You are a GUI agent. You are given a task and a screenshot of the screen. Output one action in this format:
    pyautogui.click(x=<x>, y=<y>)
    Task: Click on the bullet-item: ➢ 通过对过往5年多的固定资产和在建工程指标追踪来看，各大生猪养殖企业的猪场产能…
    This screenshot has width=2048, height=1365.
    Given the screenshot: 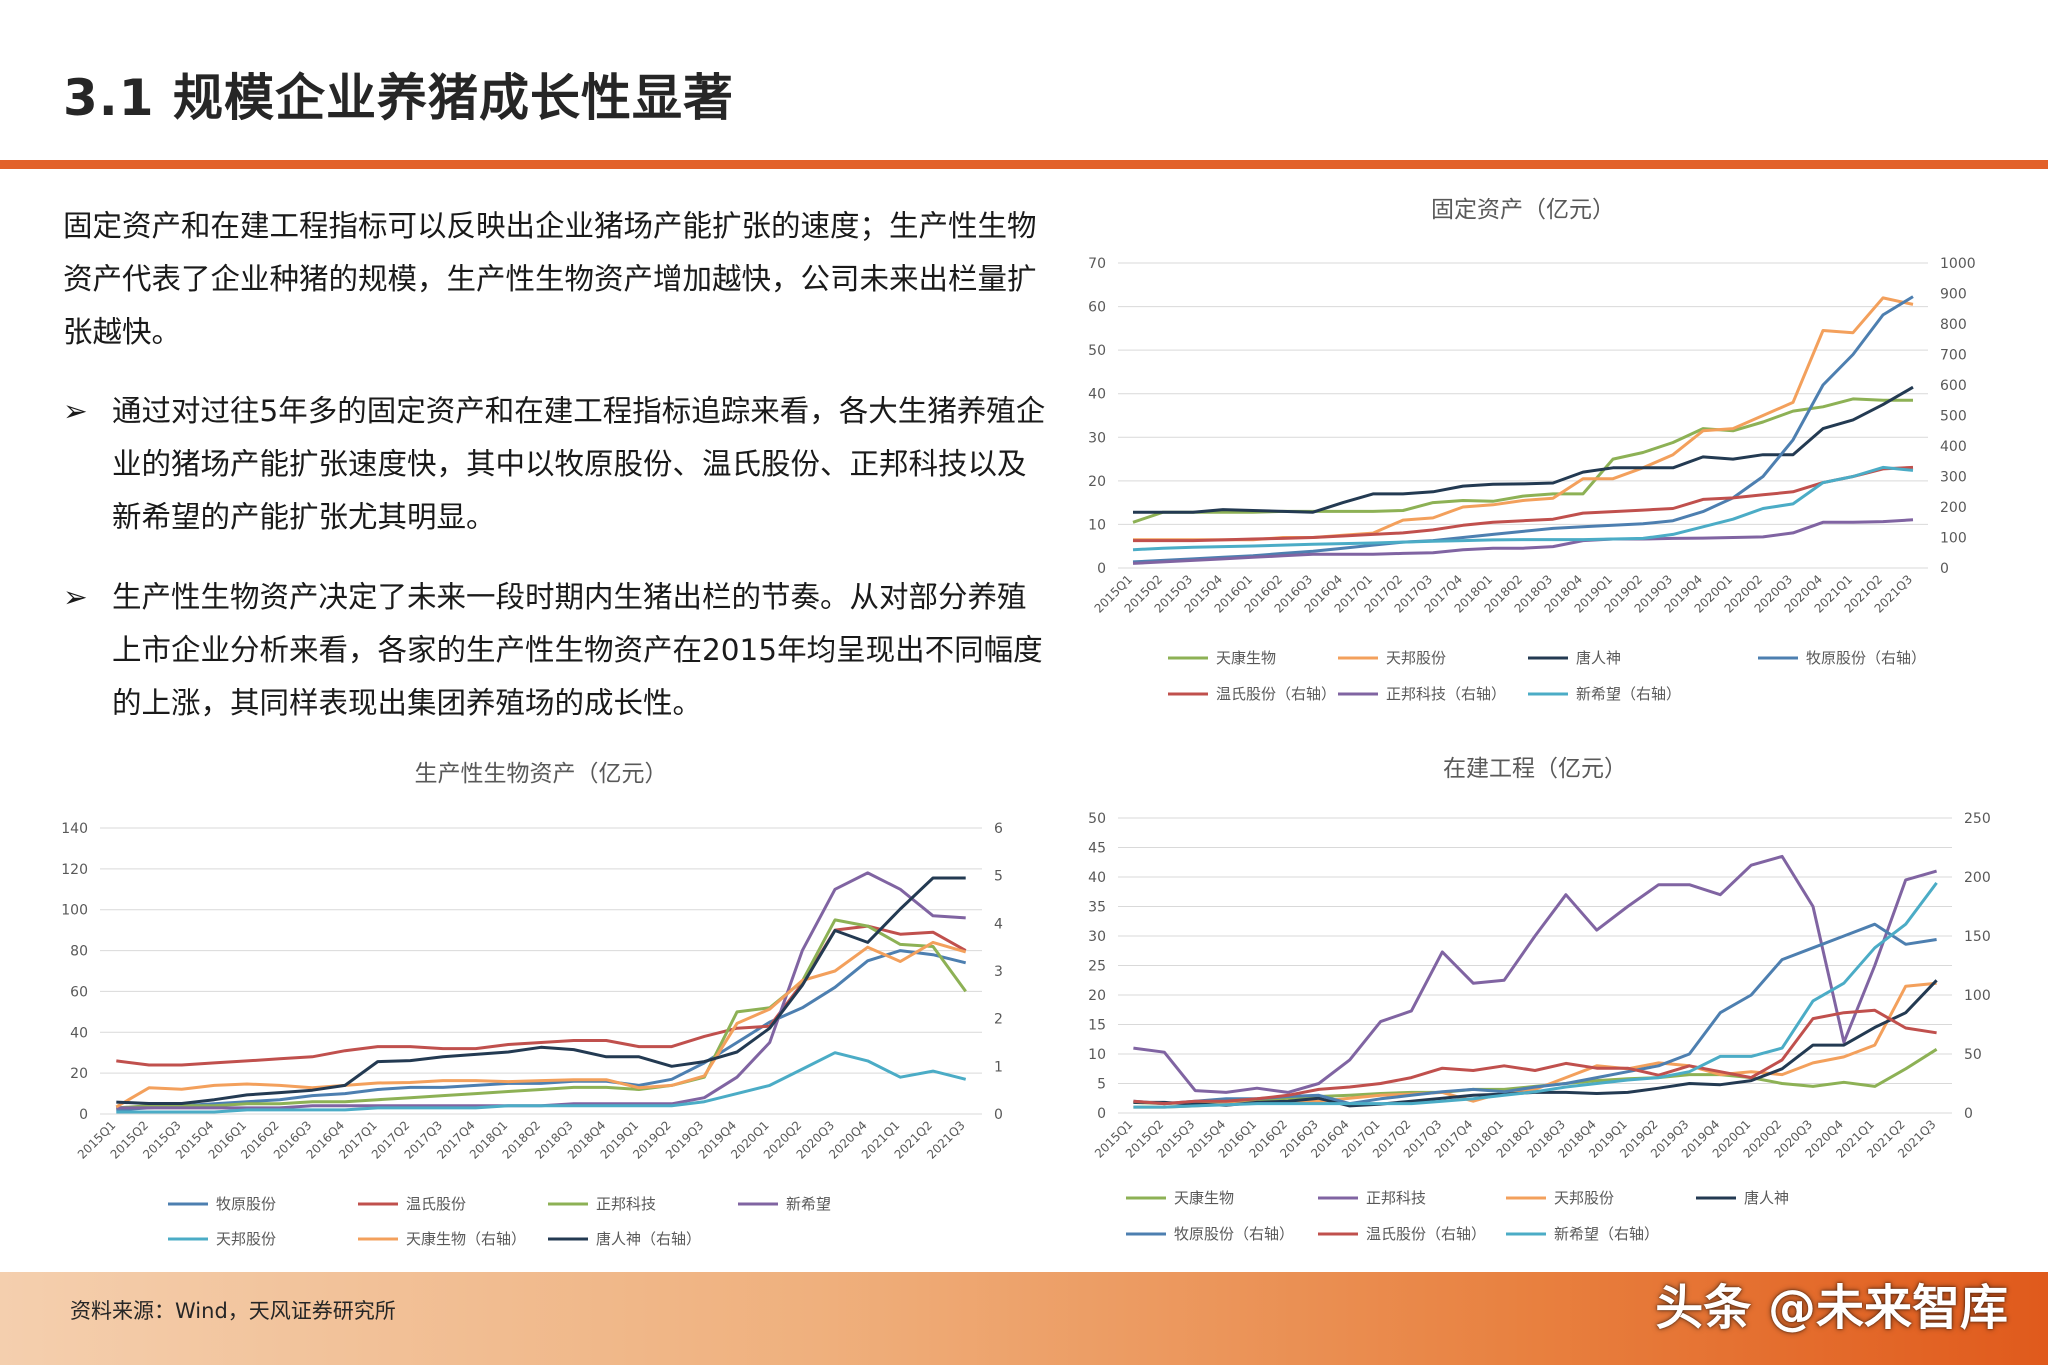 What is the action you would take?
    pyautogui.click(x=555, y=464)
    